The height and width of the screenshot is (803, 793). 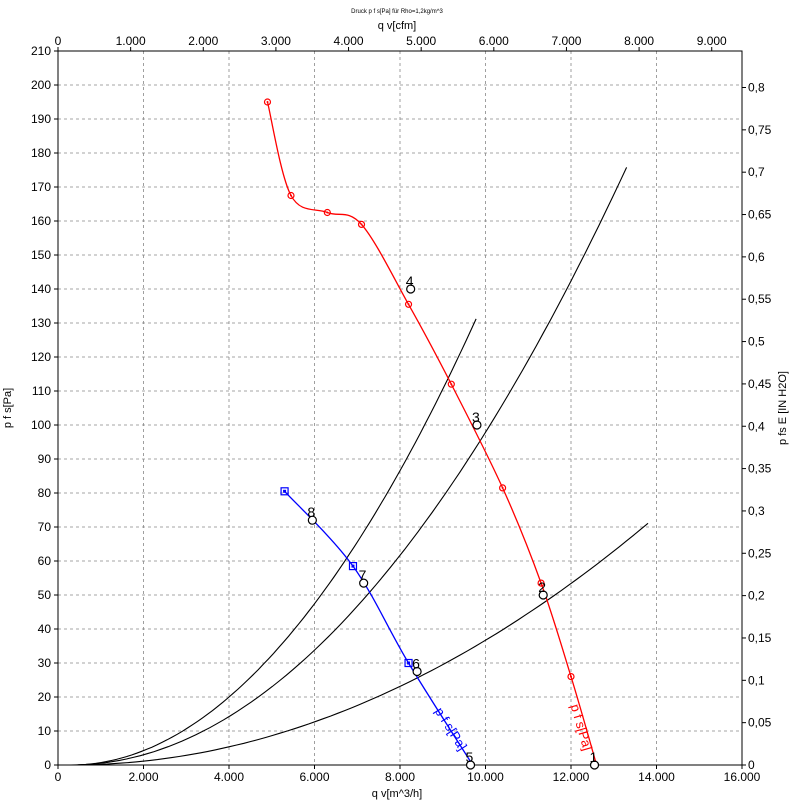 What do you see at coordinates (760, 215) in the screenshot?
I see `y2-tick-label: 0,65` at bounding box center [760, 215].